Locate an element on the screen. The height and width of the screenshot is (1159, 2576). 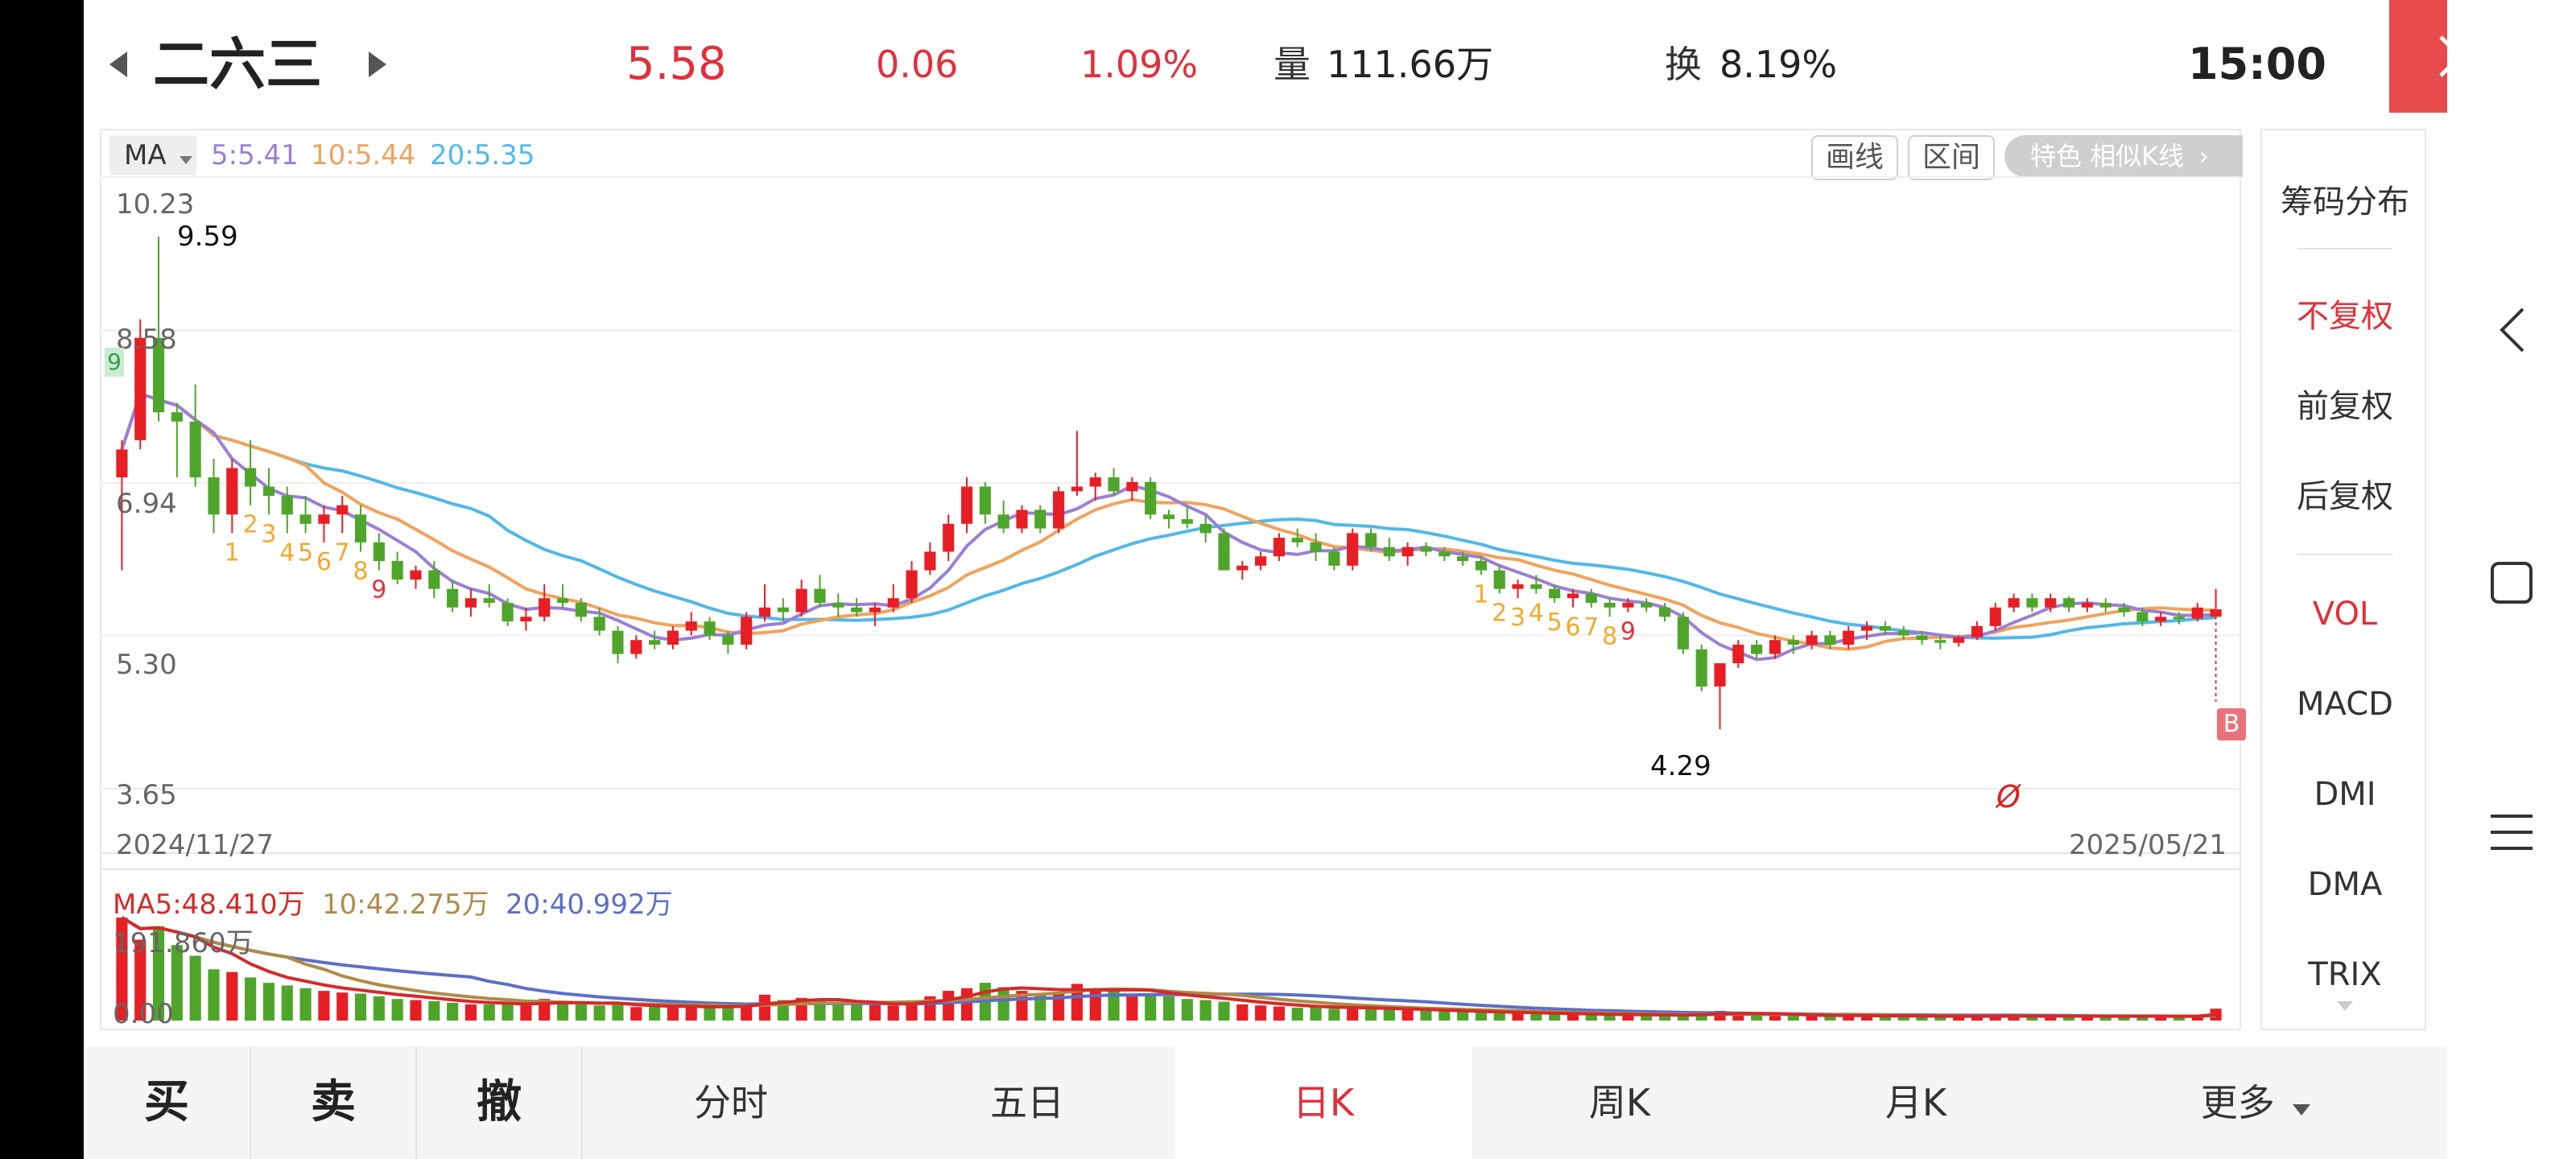
next-stock-arrow-icon is located at coordinates (377, 64).